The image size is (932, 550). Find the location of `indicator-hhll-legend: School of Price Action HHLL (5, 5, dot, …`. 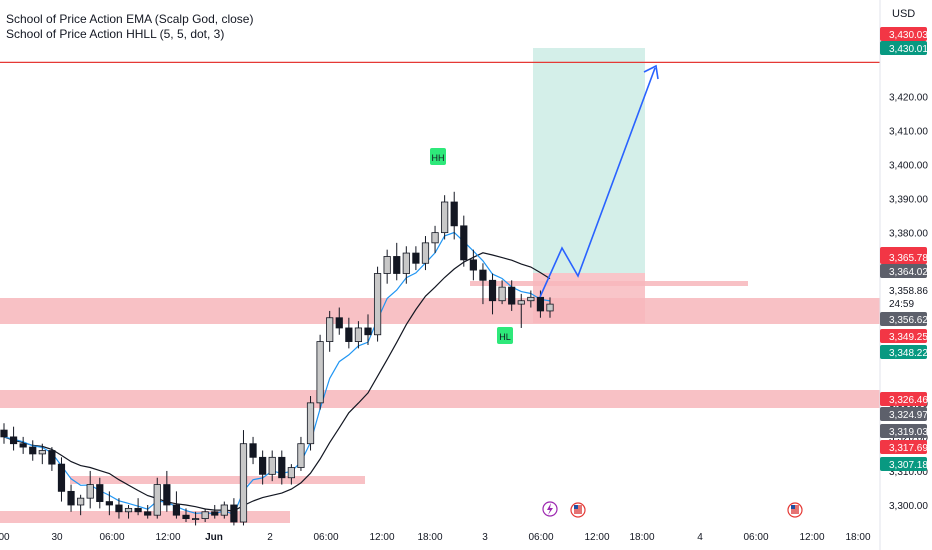

indicator-hhll-legend: School of Price Action HHLL (5, 5, dot, … is located at coordinates (115, 34).